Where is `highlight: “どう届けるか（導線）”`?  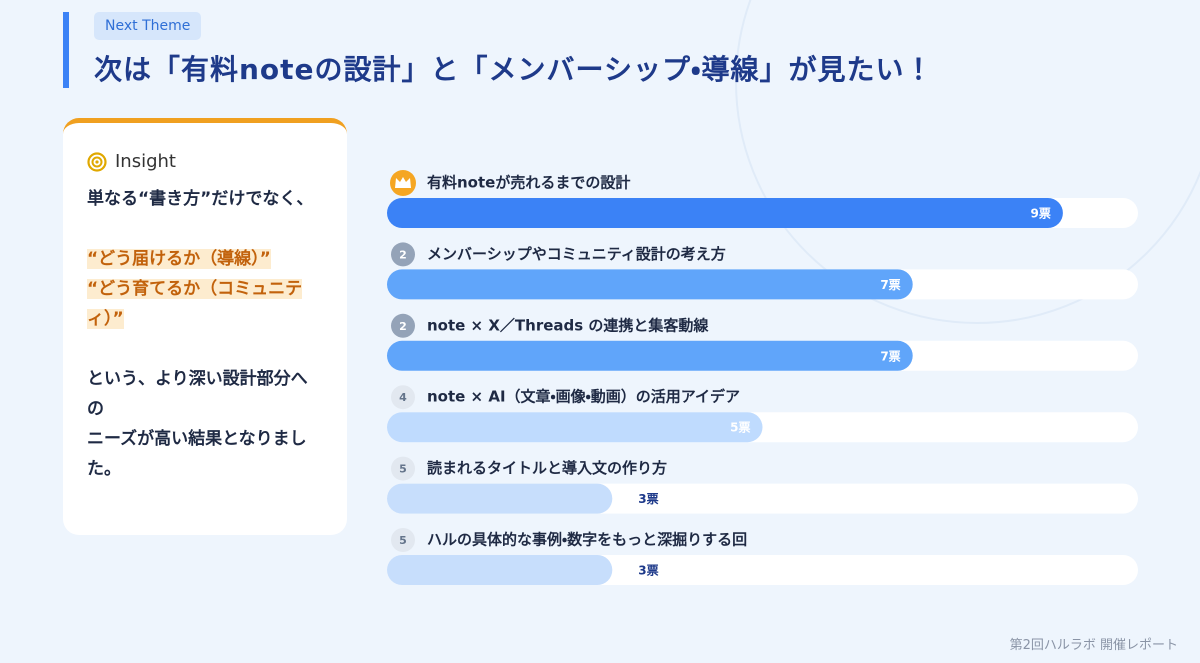 highlight: “どう届けるか（導線）” is located at coordinates (179, 259).